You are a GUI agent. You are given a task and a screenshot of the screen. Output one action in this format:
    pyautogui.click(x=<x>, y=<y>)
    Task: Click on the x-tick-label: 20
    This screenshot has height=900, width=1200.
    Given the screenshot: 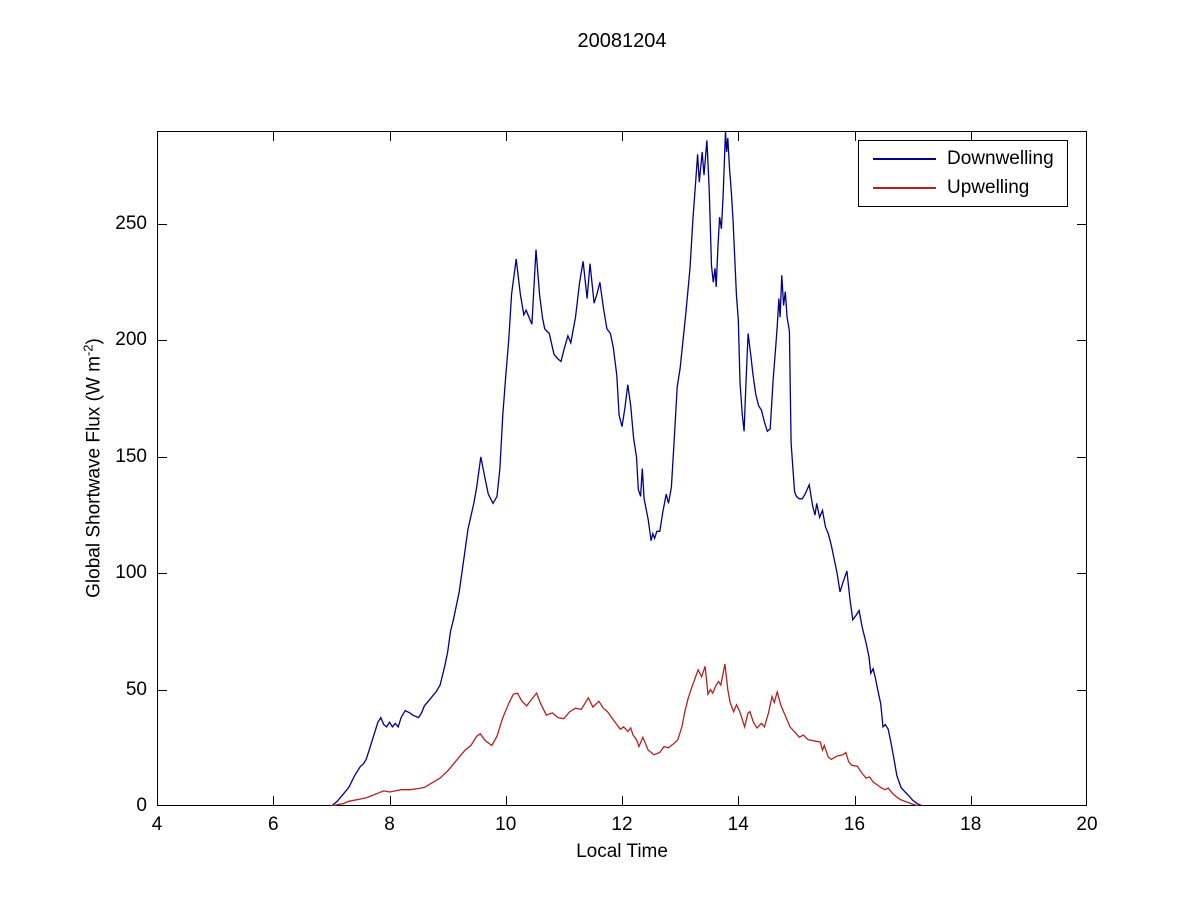 What is the action you would take?
    pyautogui.click(x=1087, y=824)
    